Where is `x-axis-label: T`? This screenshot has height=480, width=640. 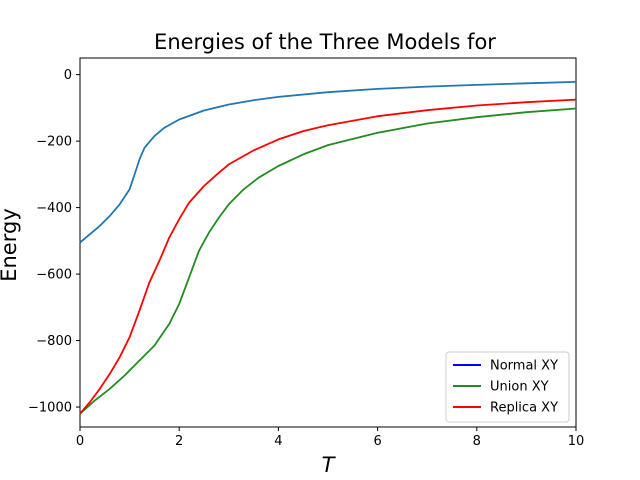
x-axis-label: T is located at coordinates (329, 465).